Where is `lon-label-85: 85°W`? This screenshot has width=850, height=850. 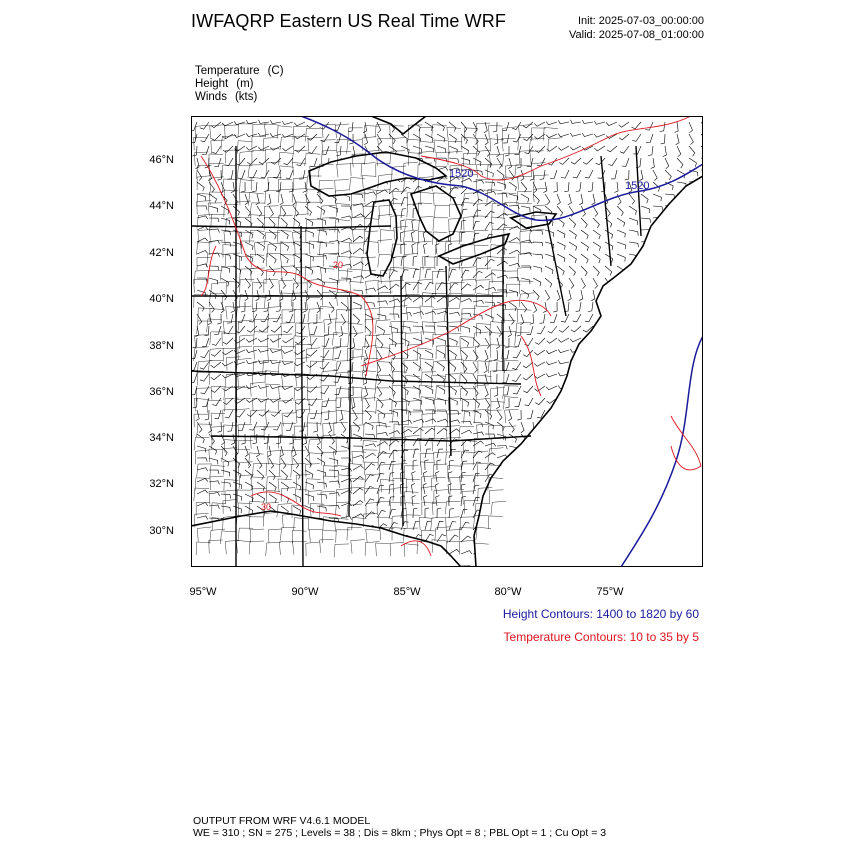 lon-label-85: 85°W is located at coordinates (407, 592).